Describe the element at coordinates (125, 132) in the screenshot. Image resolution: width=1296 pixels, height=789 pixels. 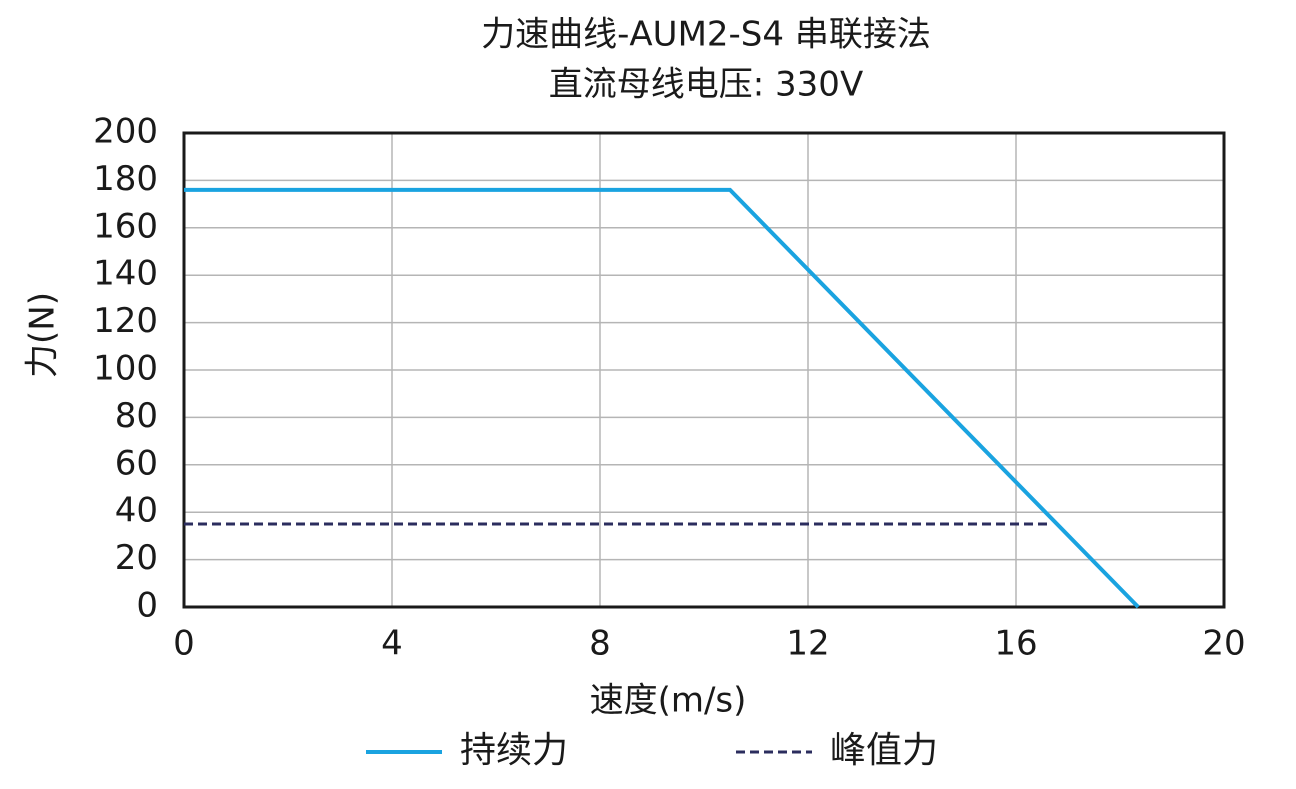
I see `y-tick-label: 200` at that location.